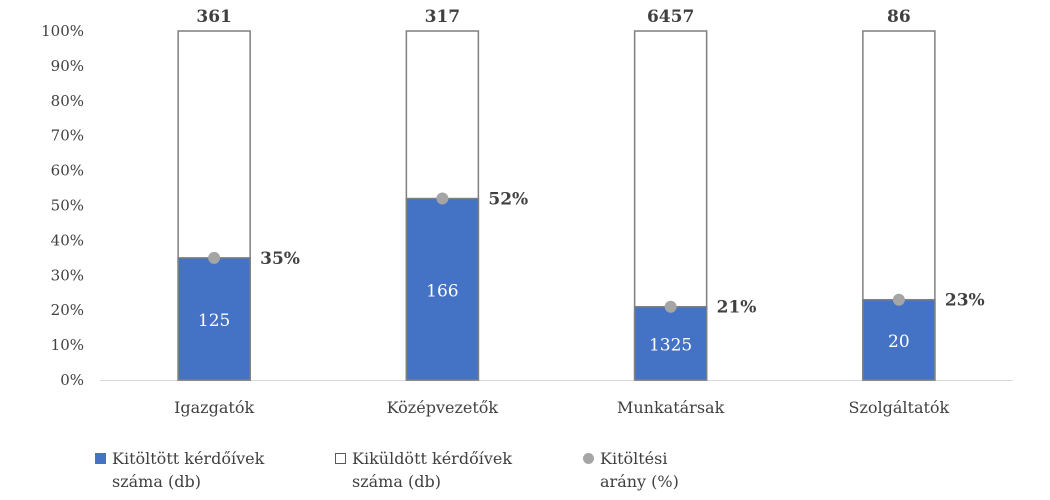  Describe the element at coordinates (188, 470) in the screenshot. I see `legend-label-filled: Kitöltött kérdőívek száma (db)` at that location.